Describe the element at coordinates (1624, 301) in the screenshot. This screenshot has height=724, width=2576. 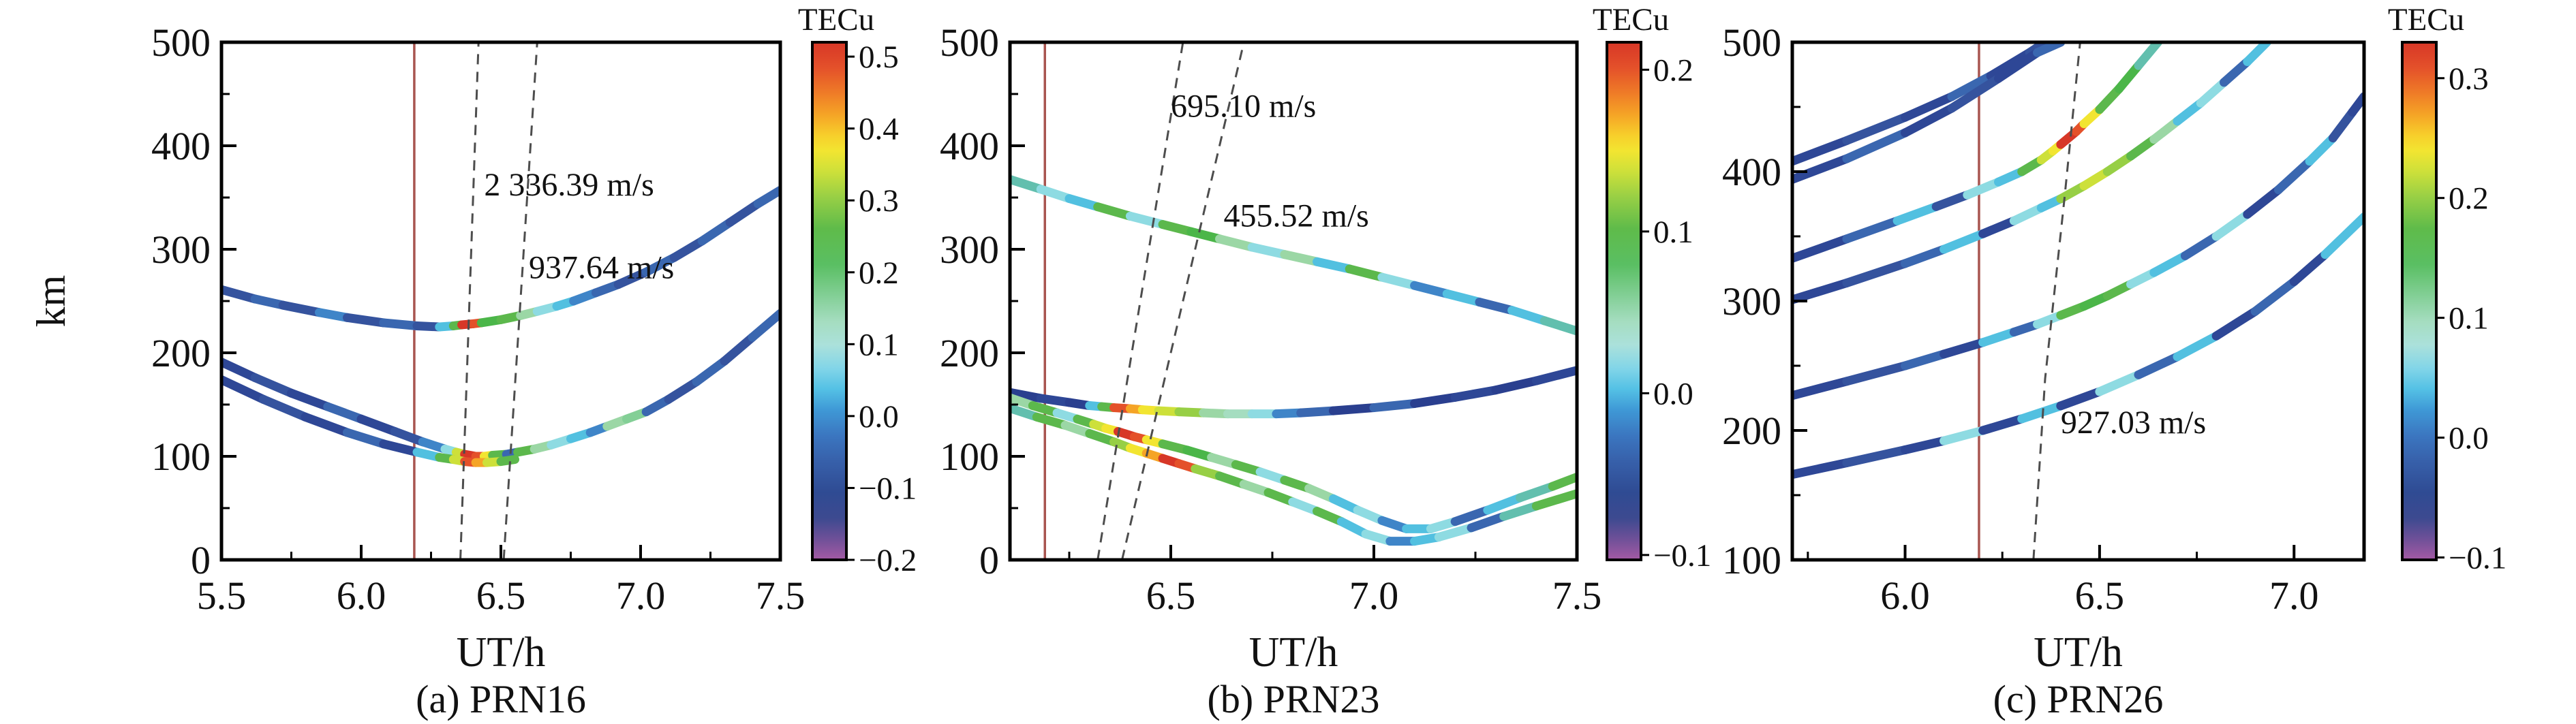
I see `colorbar` at that location.